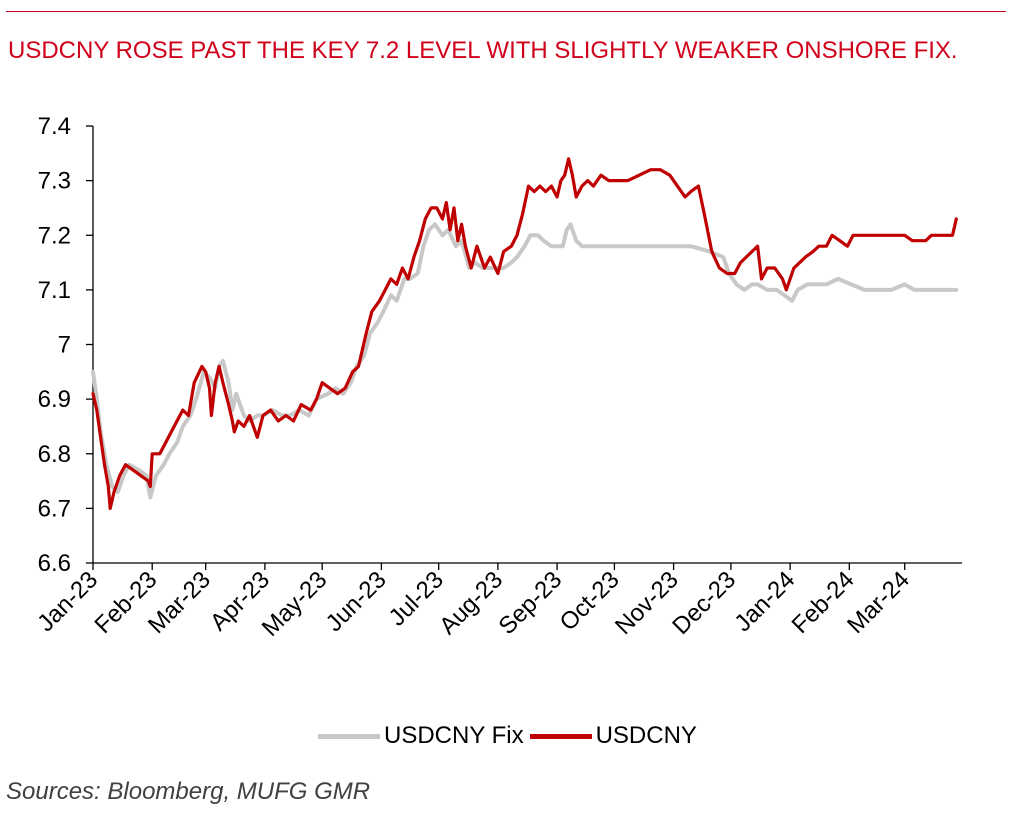 The width and height of the screenshot is (1022, 819). I want to click on legend-swatch-fix, so click(349, 736).